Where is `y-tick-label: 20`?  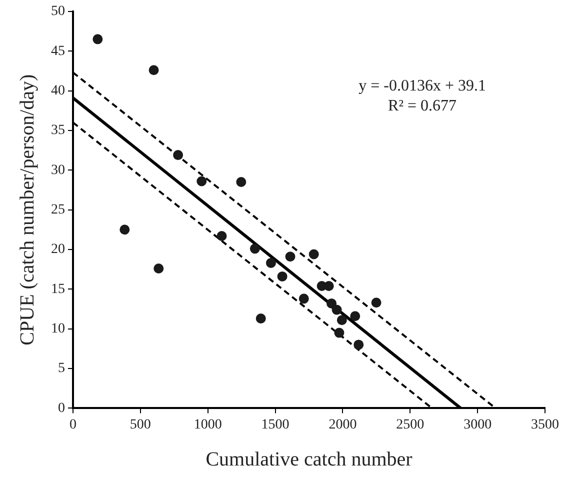 y-tick-label: 20 is located at coordinates (58, 250).